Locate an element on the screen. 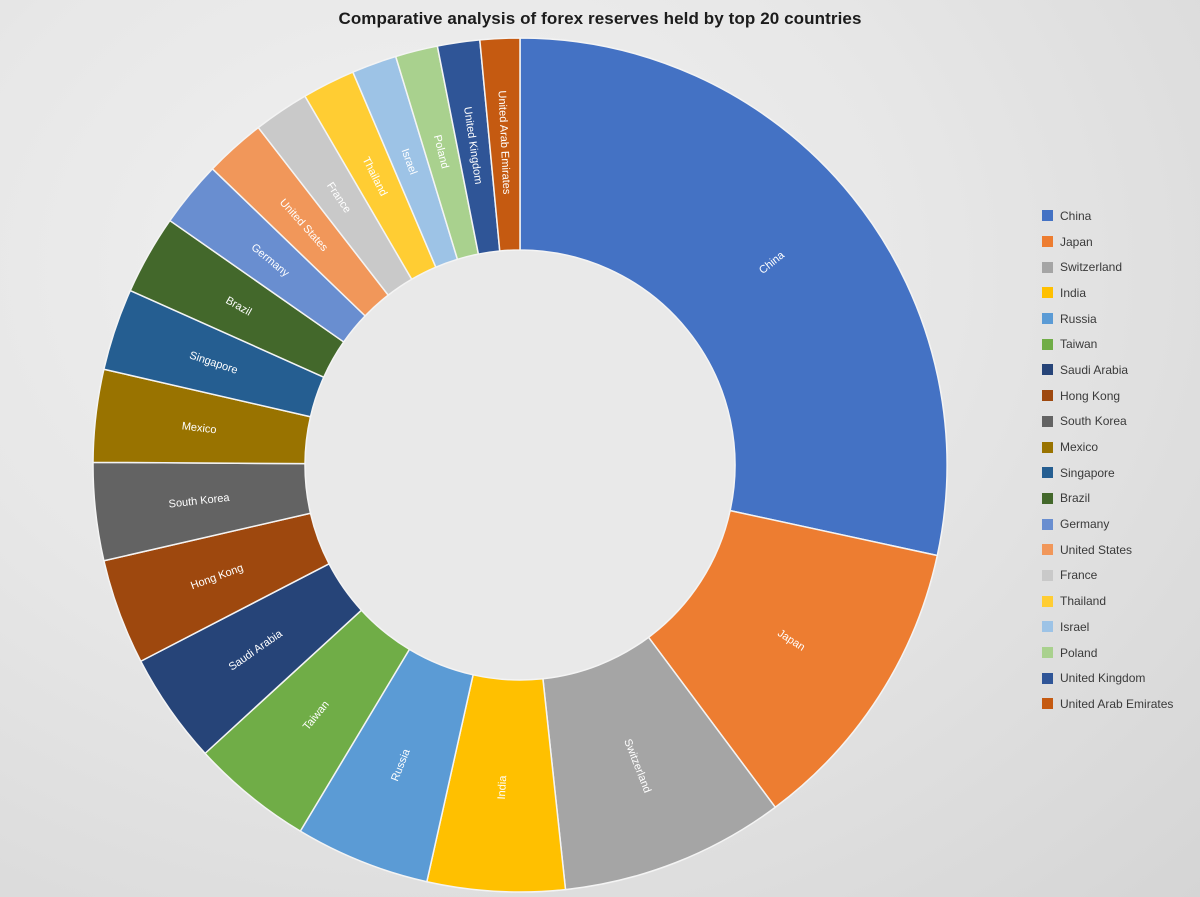 This screenshot has height=897, width=1200. legend-item-brazil: Brazil is located at coordinates (1107, 499).